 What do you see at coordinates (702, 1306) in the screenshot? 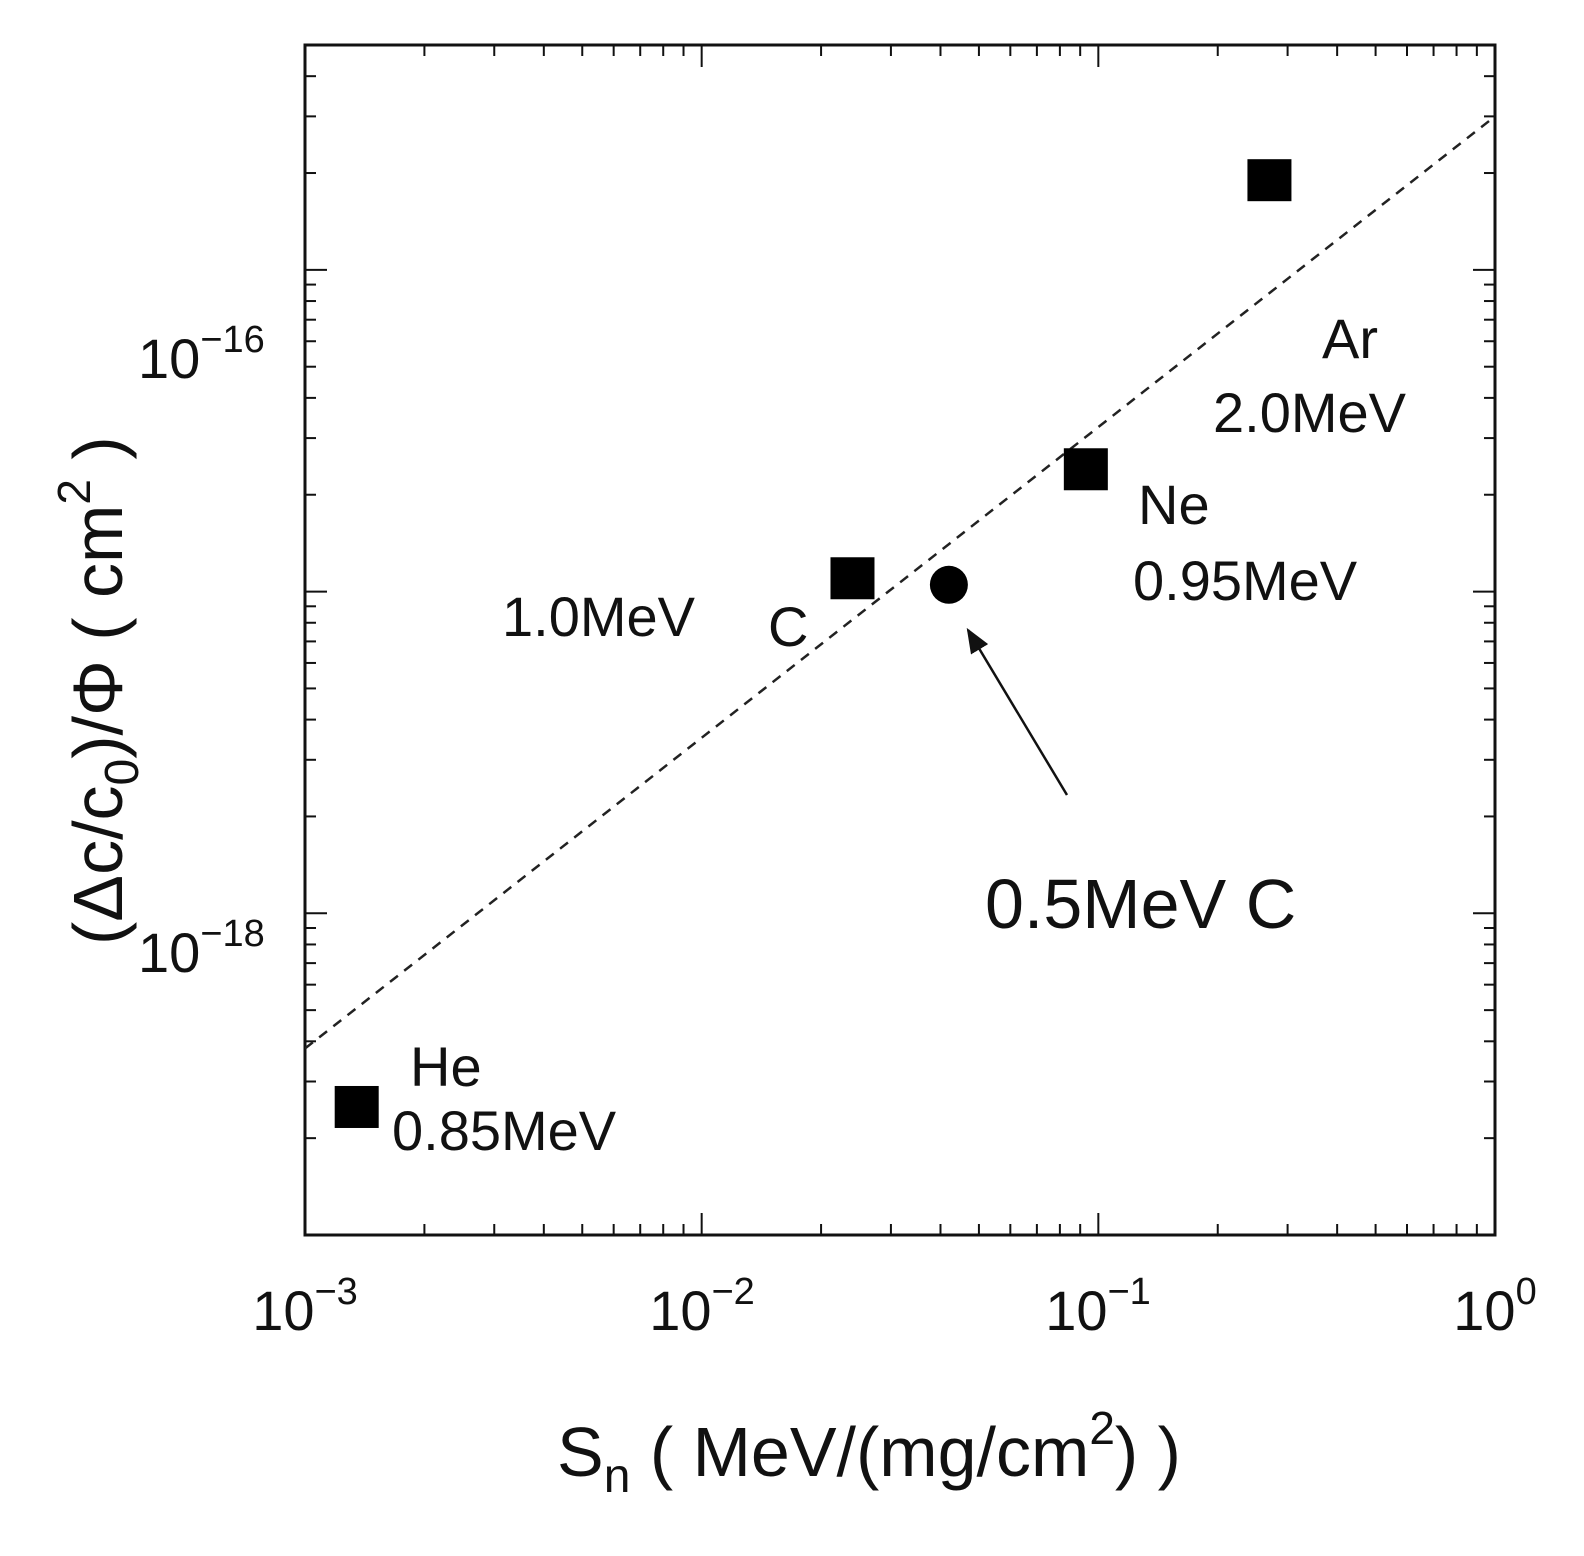
I see `x-tick-label-2: 10⁻²` at bounding box center [702, 1306].